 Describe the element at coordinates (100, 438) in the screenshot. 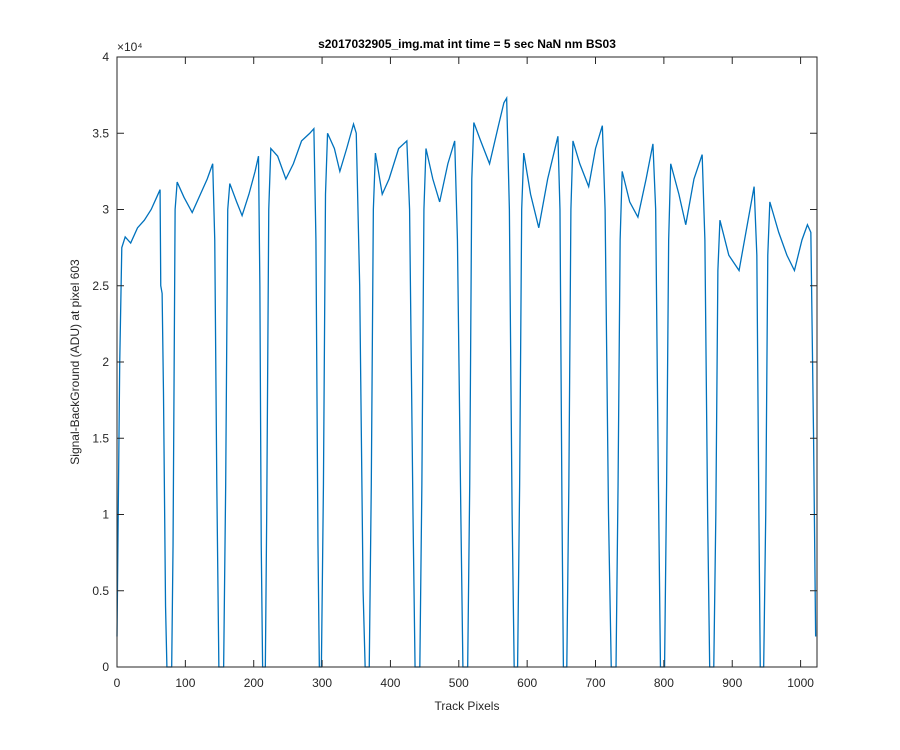

I see `y-tick-label: 1.5` at that location.